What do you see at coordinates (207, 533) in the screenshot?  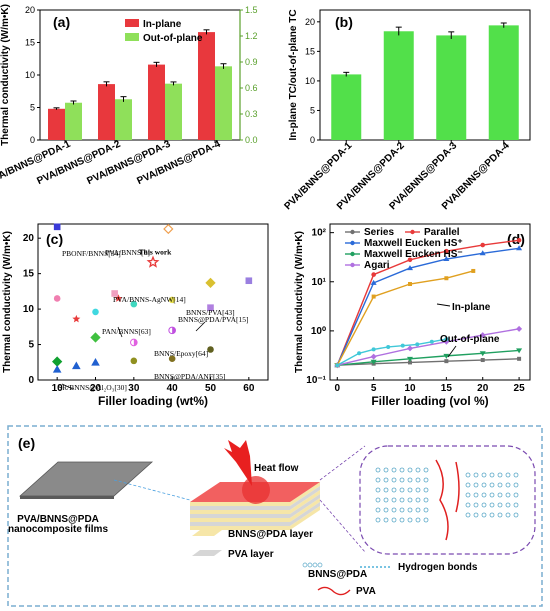 I see `legend-swatch-bnns-layer` at bounding box center [207, 533].